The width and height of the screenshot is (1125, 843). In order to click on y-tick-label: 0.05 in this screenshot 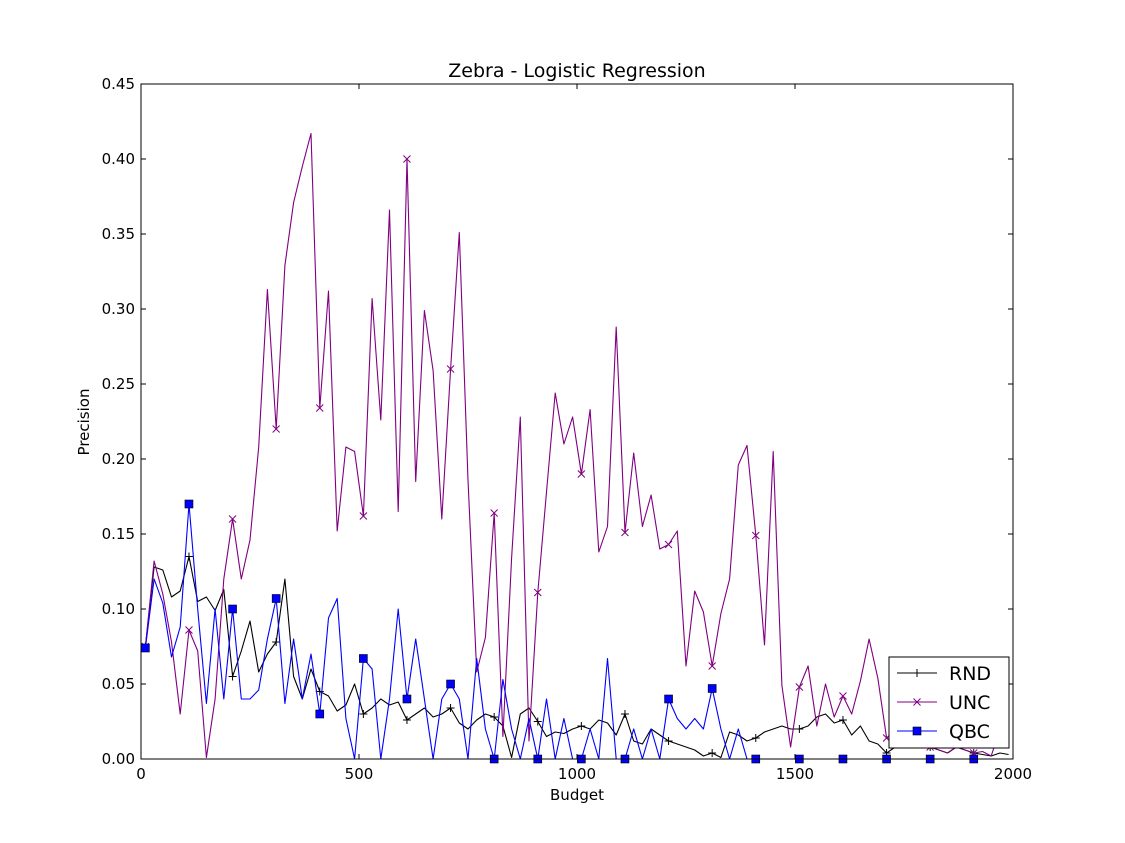, I will do `click(118, 684)`.